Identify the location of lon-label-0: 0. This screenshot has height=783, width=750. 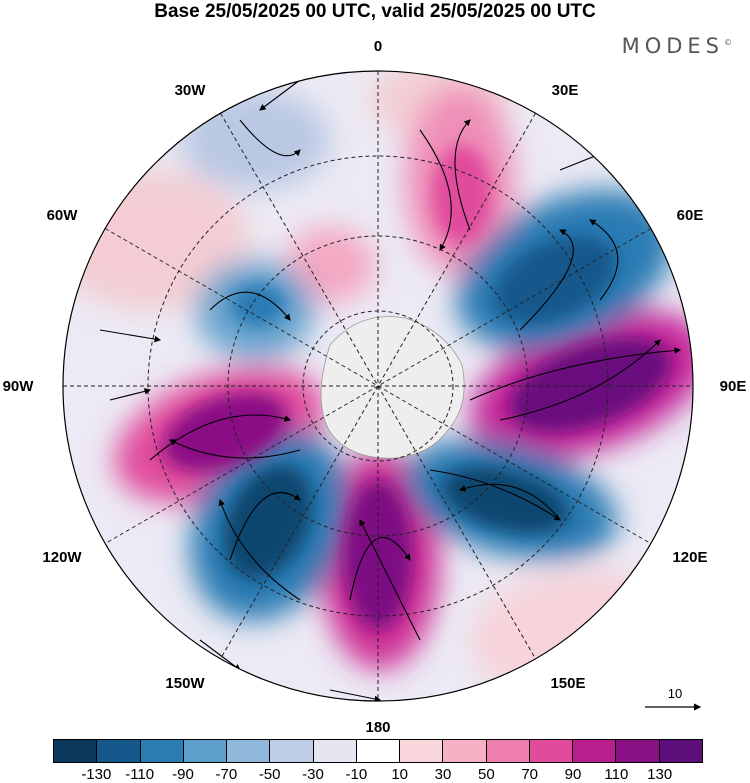
(378, 46).